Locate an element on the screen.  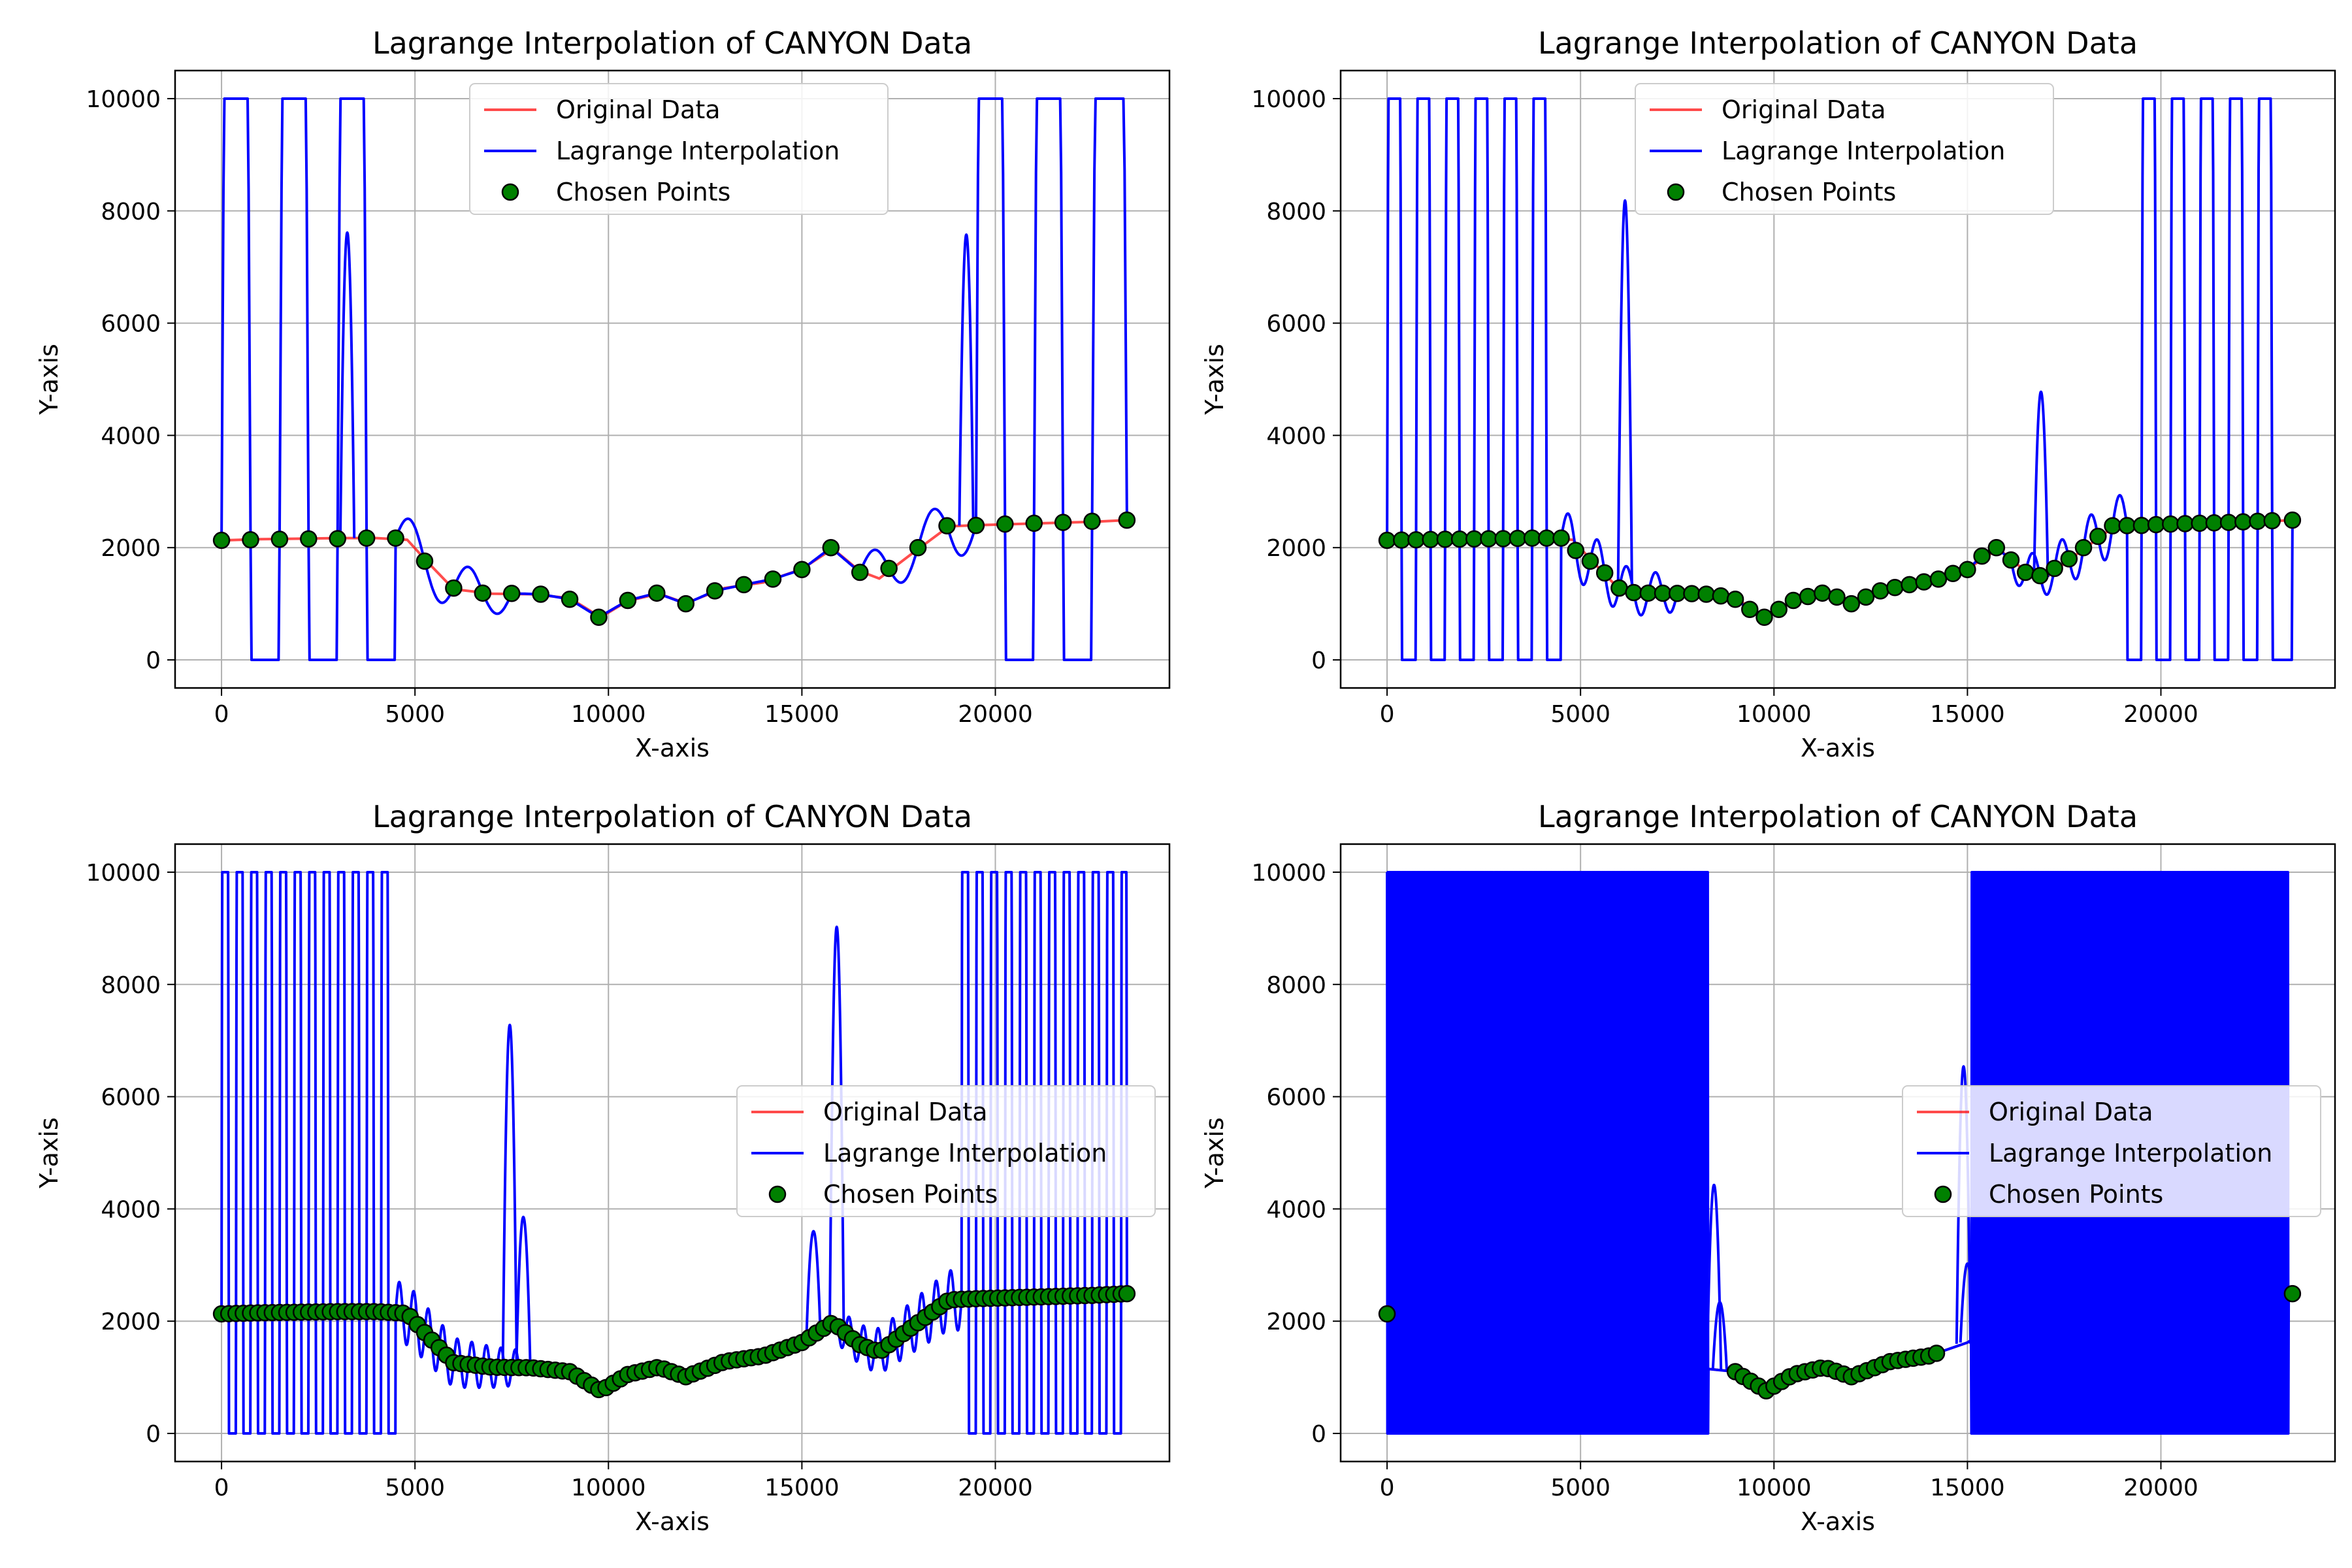
y-tick-label: 0 is located at coordinates (1318, 1434).